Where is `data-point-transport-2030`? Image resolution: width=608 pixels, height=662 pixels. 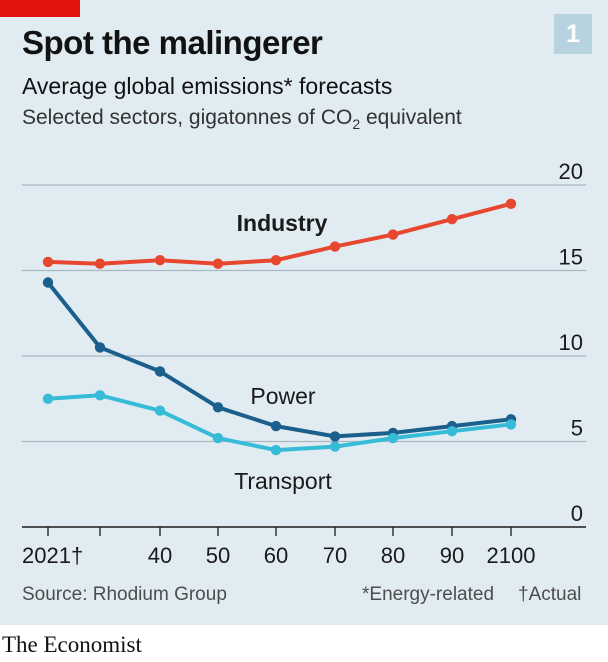 data-point-transport-2030 is located at coordinates (100, 395).